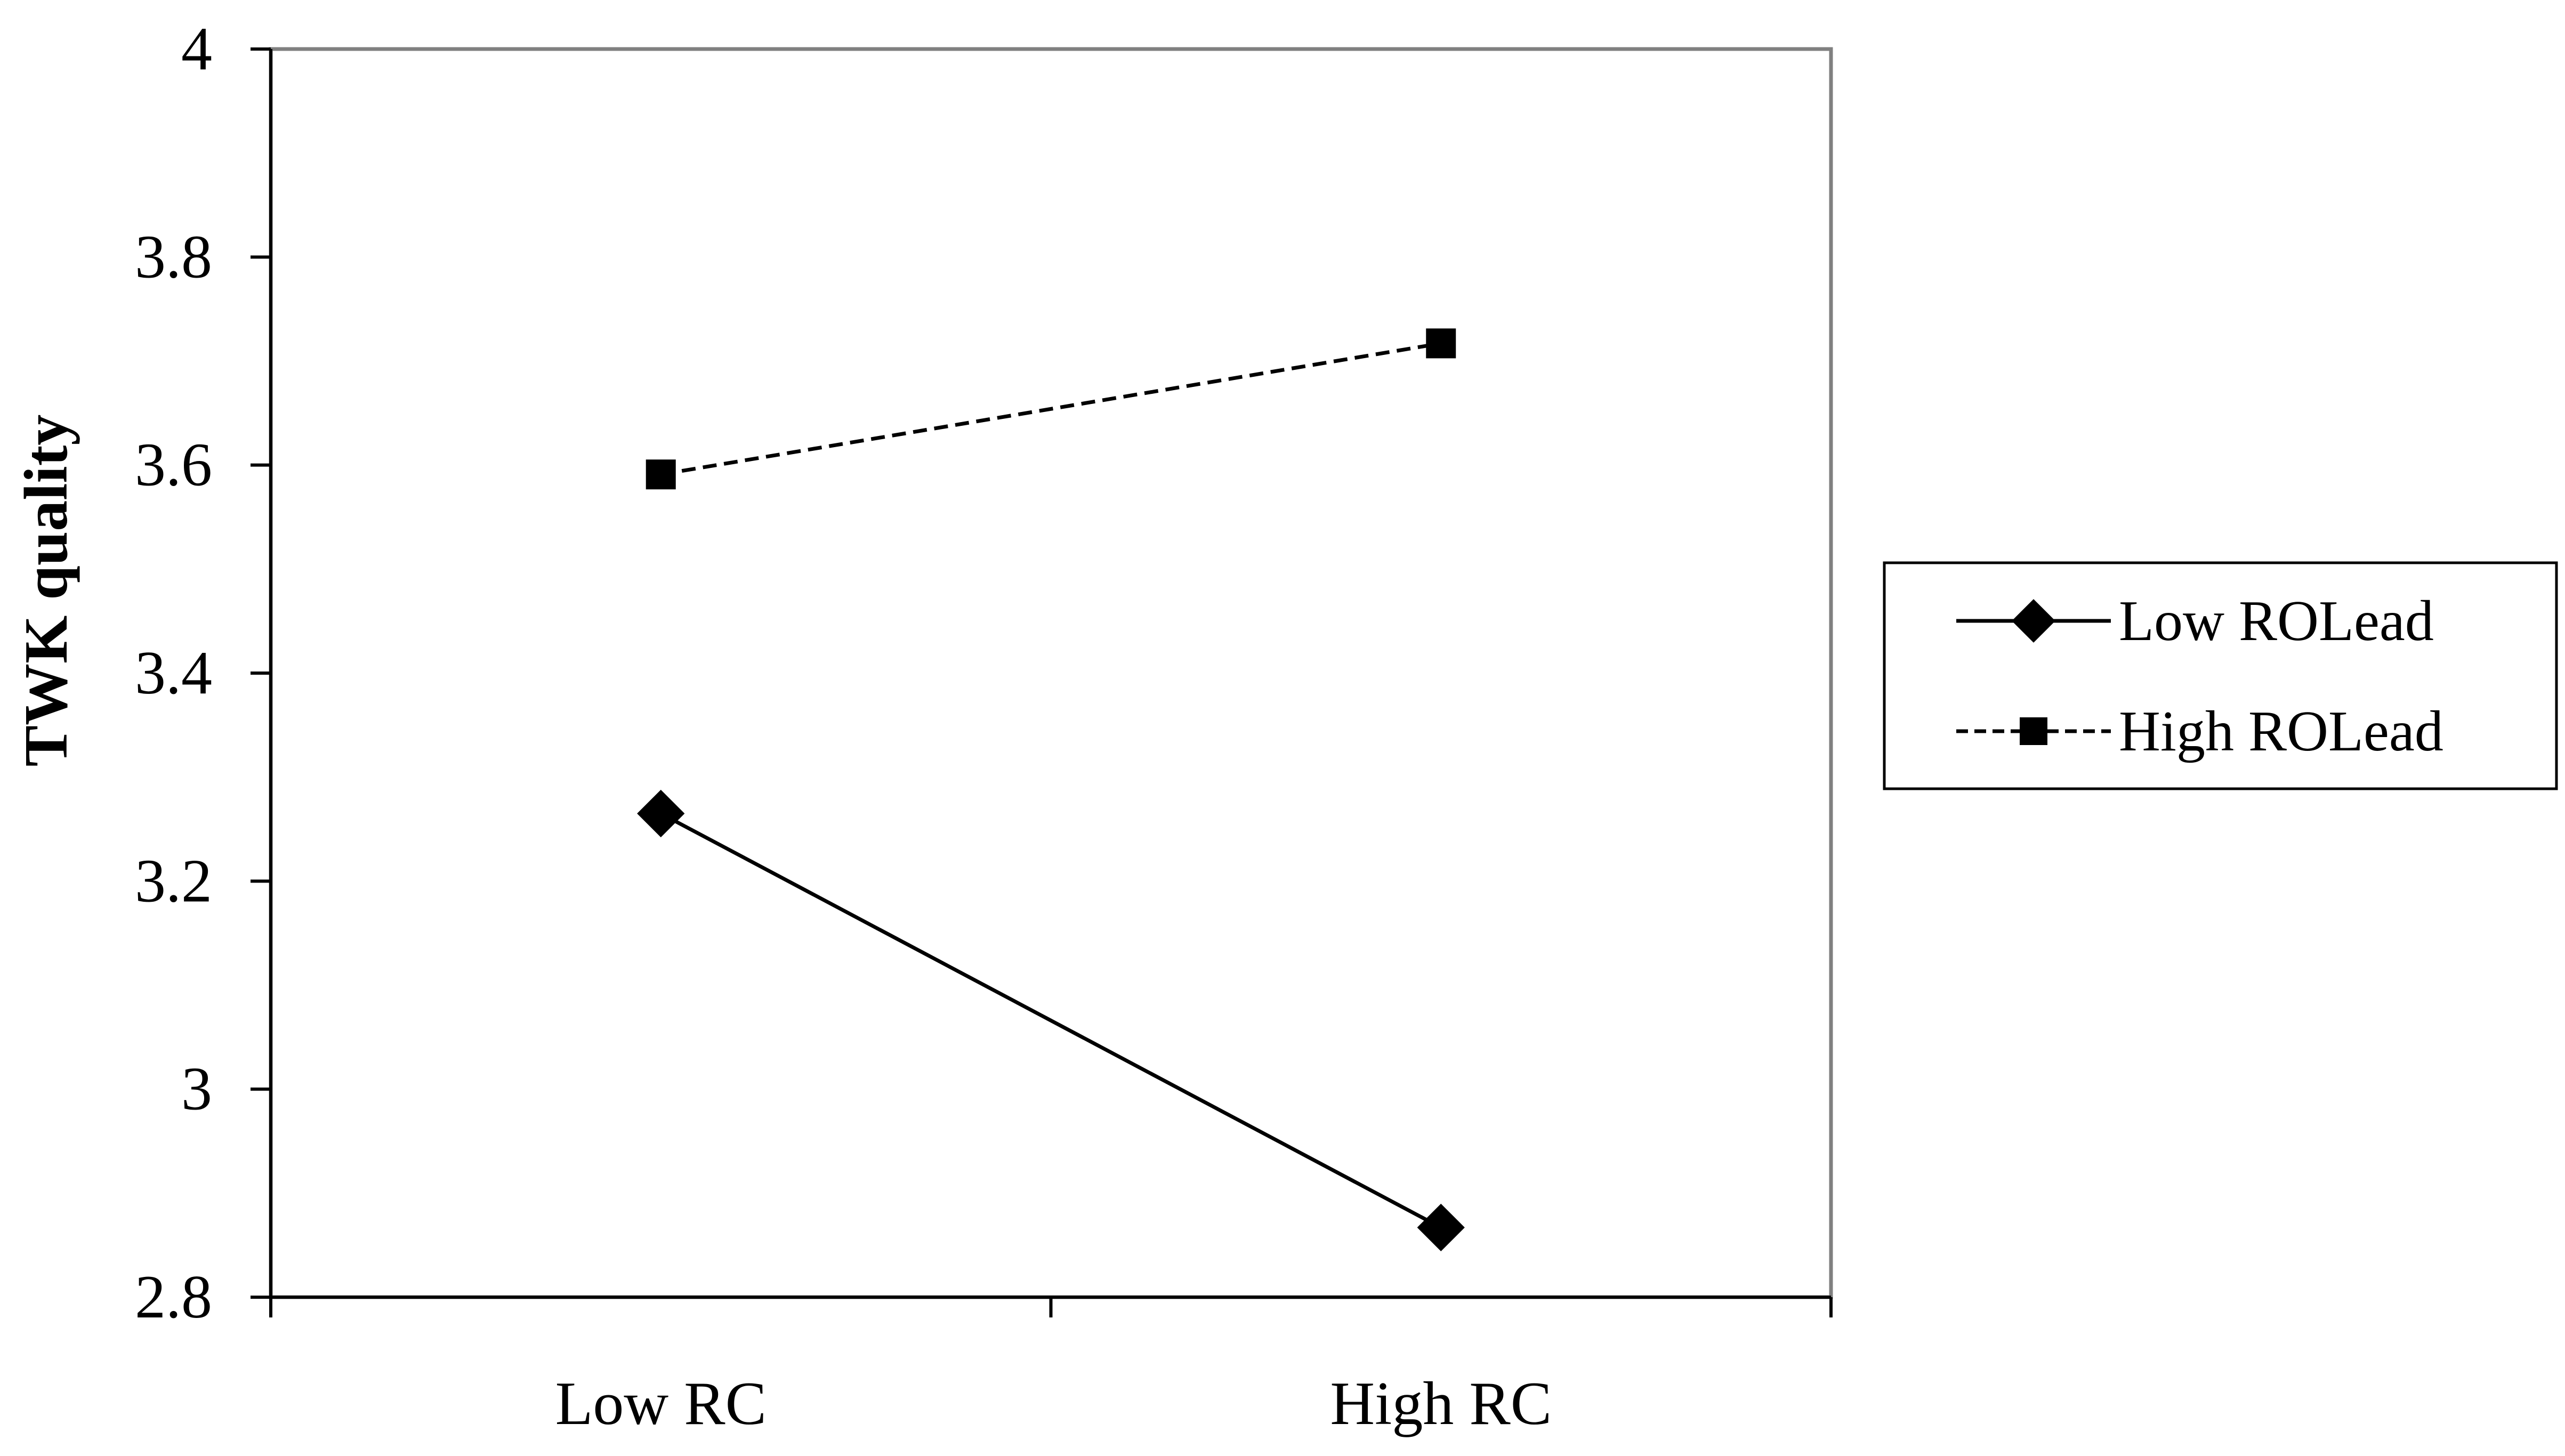 This screenshot has height=1456, width=2565. I want to click on legend-label: High ROLead, so click(2281, 731).